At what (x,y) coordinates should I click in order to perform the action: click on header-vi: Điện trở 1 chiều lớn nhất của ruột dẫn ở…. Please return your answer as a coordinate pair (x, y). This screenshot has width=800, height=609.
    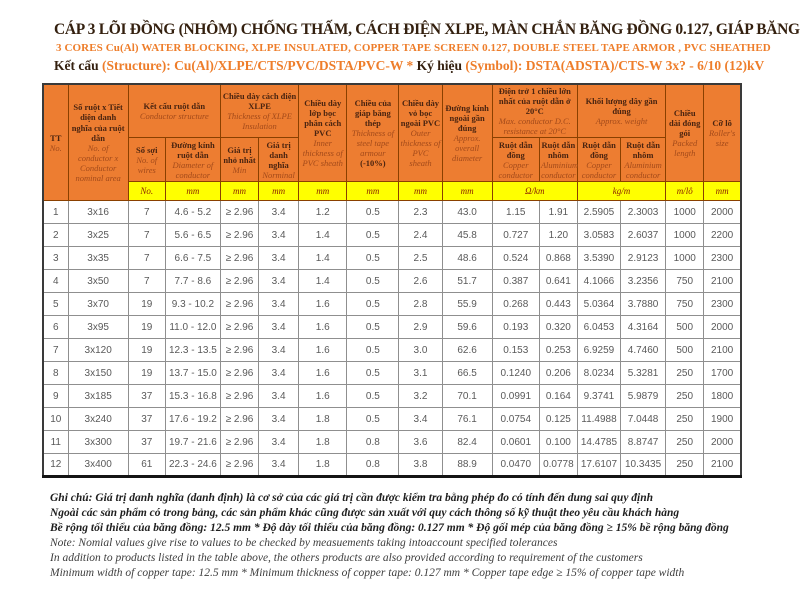
    Looking at the image, I should click on (534, 101).